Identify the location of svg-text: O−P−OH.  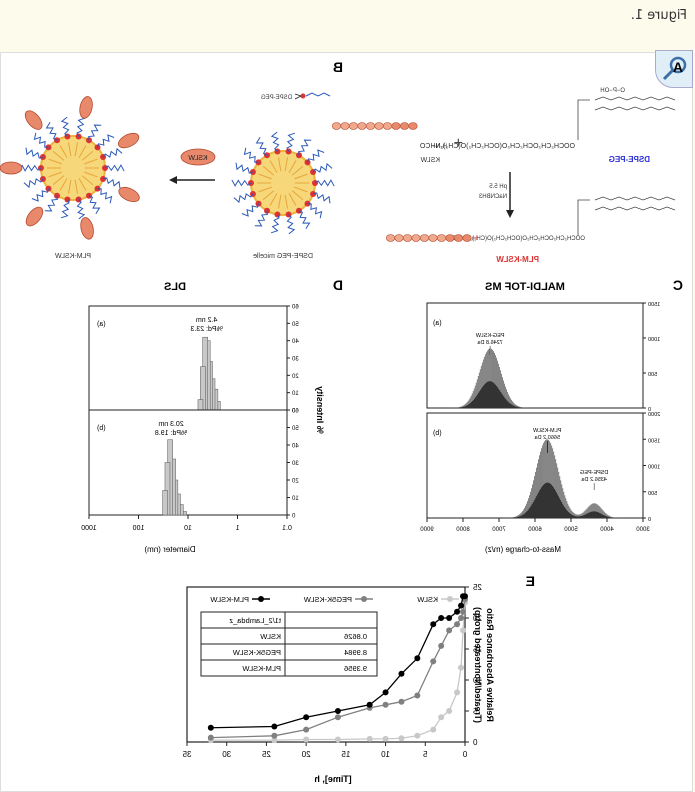
(612, 91).